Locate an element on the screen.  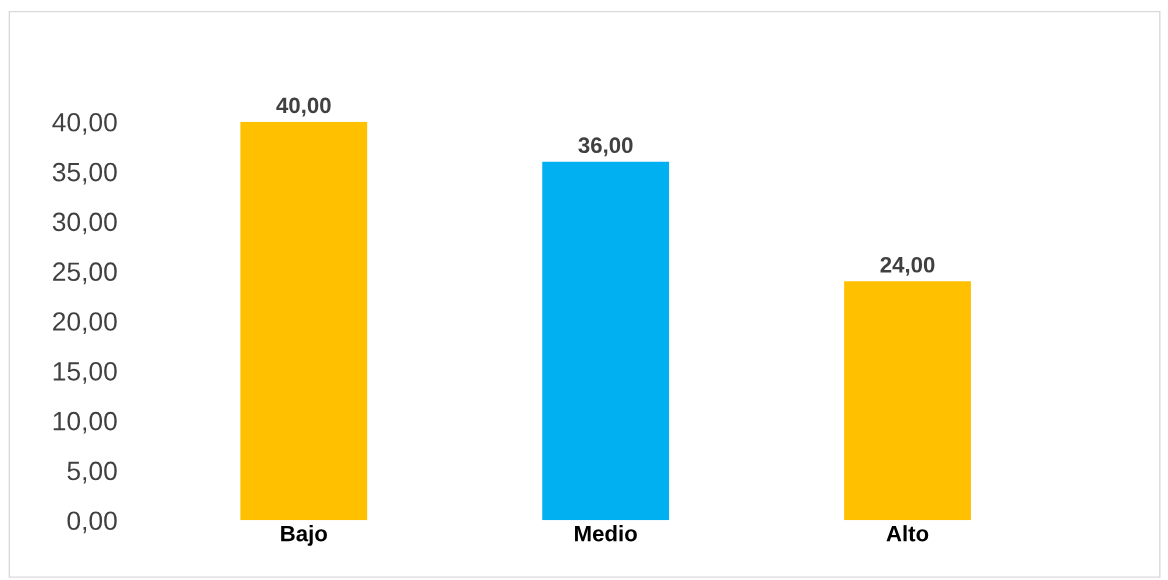
y-tick-label: 15,00 is located at coordinates (85, 372).